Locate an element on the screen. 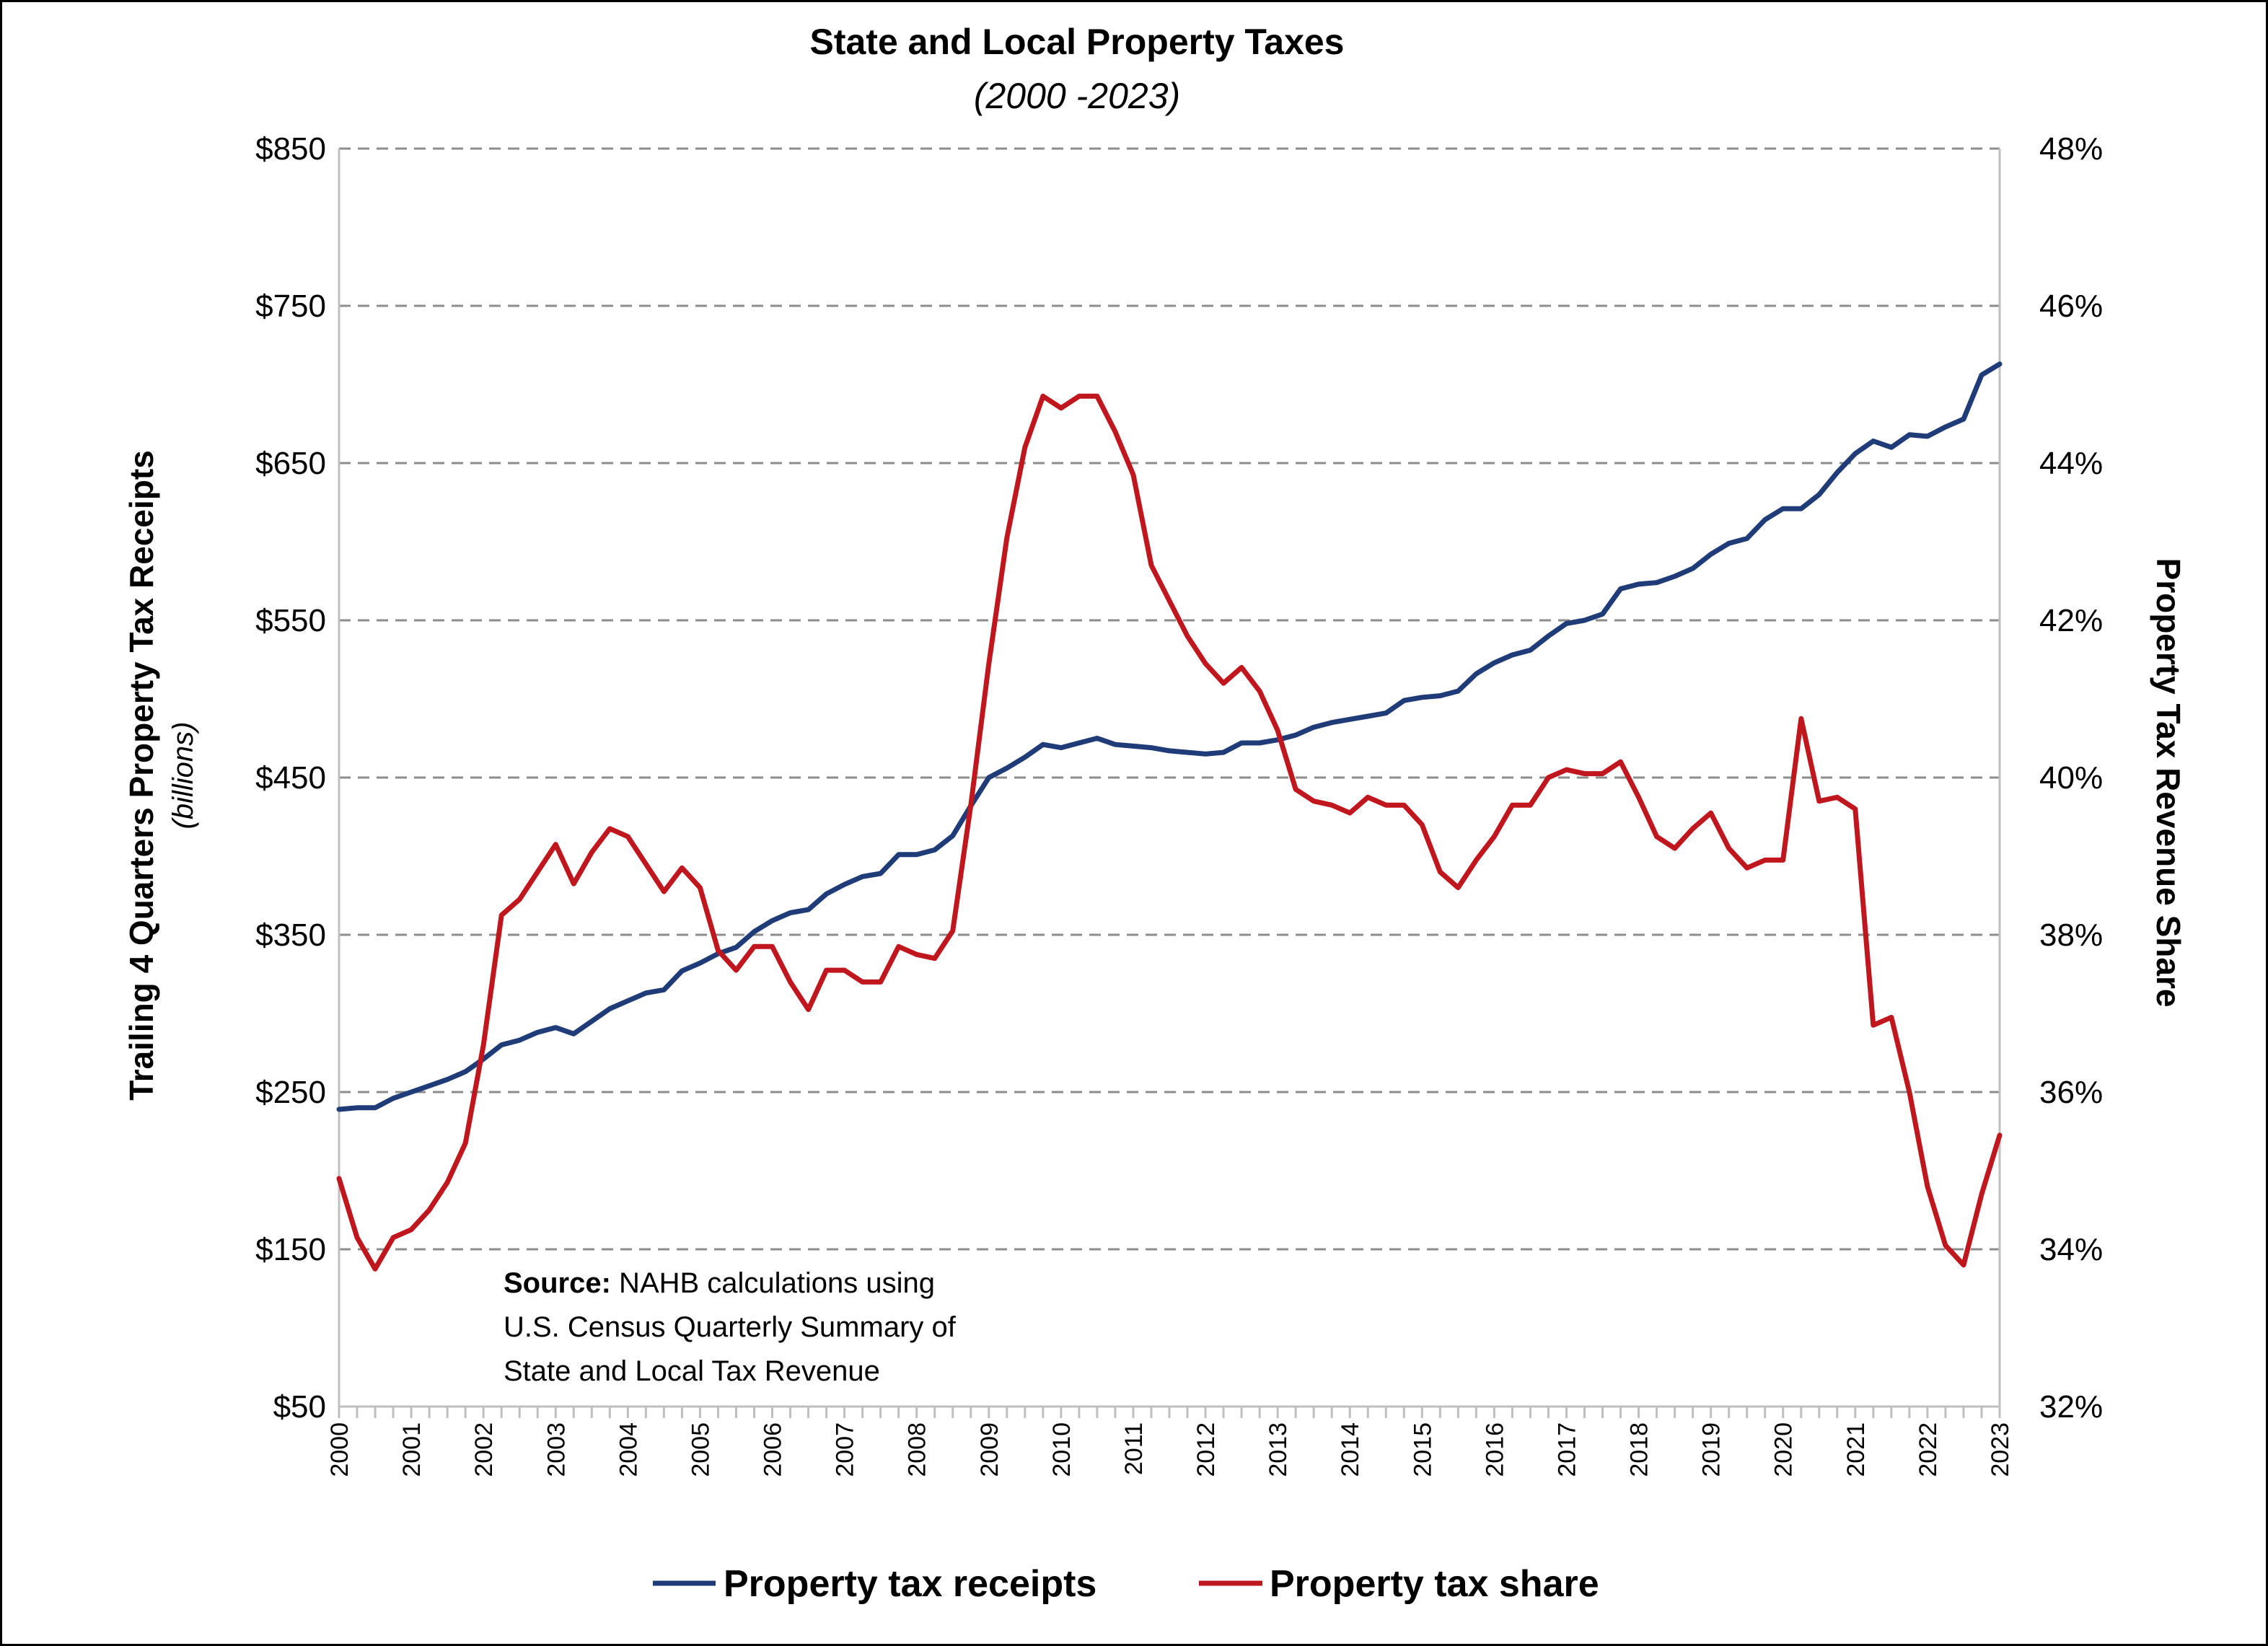 Image resolution: width=2268 pixels, height=1646 pixels. source-note-bold: Source: is located at coordinates (557, 1283).